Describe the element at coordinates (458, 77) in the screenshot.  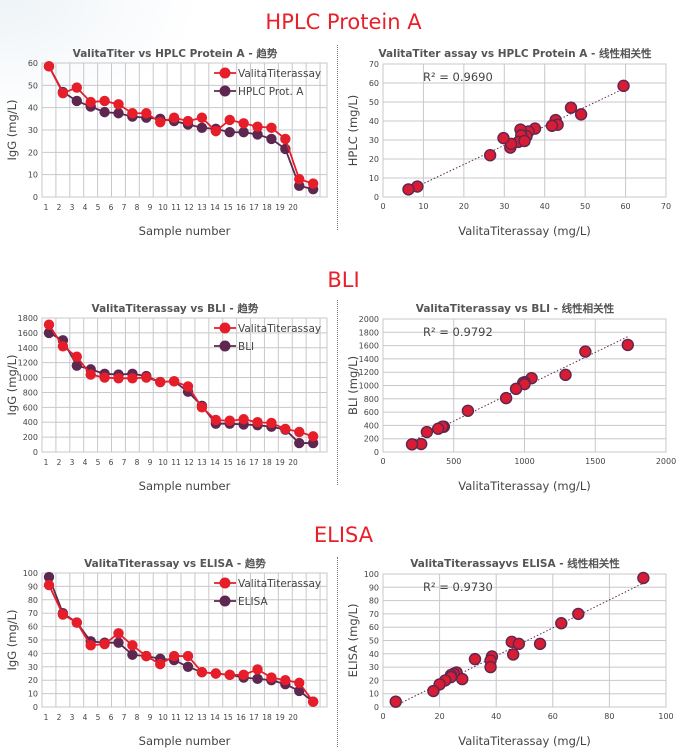
I see `r-squared-annotation: R² = 0.9690` at that location.